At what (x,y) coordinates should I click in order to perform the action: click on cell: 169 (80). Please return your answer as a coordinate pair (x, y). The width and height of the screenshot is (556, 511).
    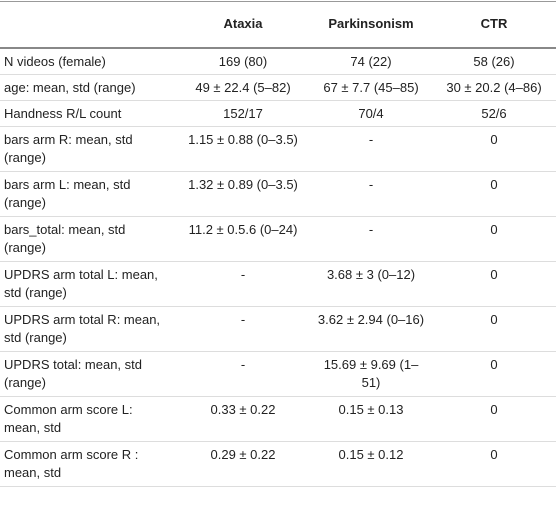
    Looking at the image, I should click on (243, 61).